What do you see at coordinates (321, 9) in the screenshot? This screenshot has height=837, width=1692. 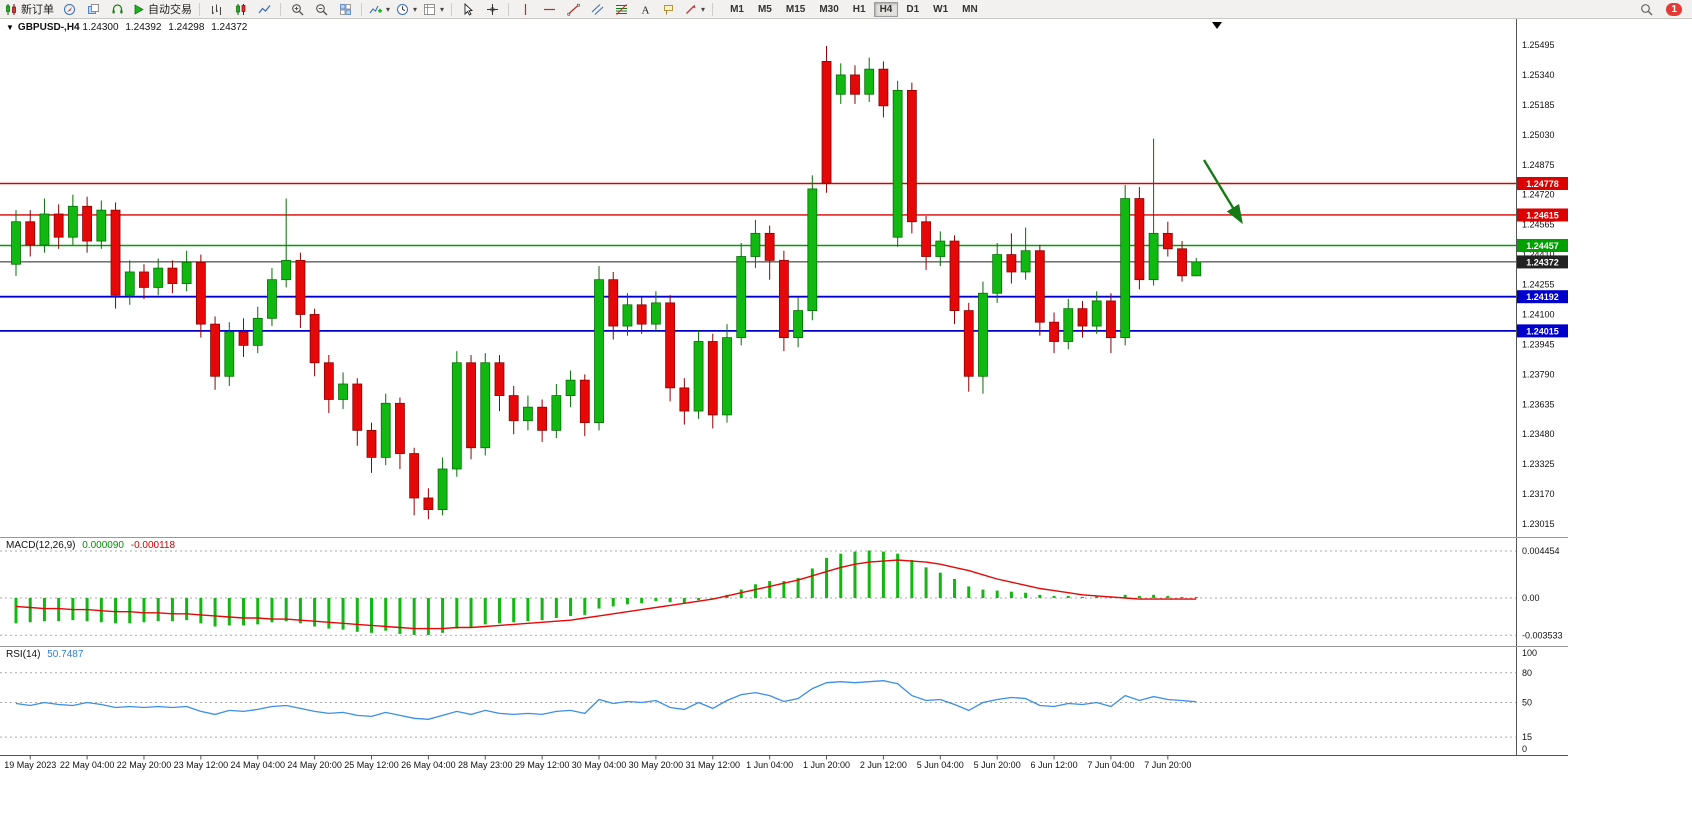 I see `zoom-out-button` at bounding box center [321, 9].